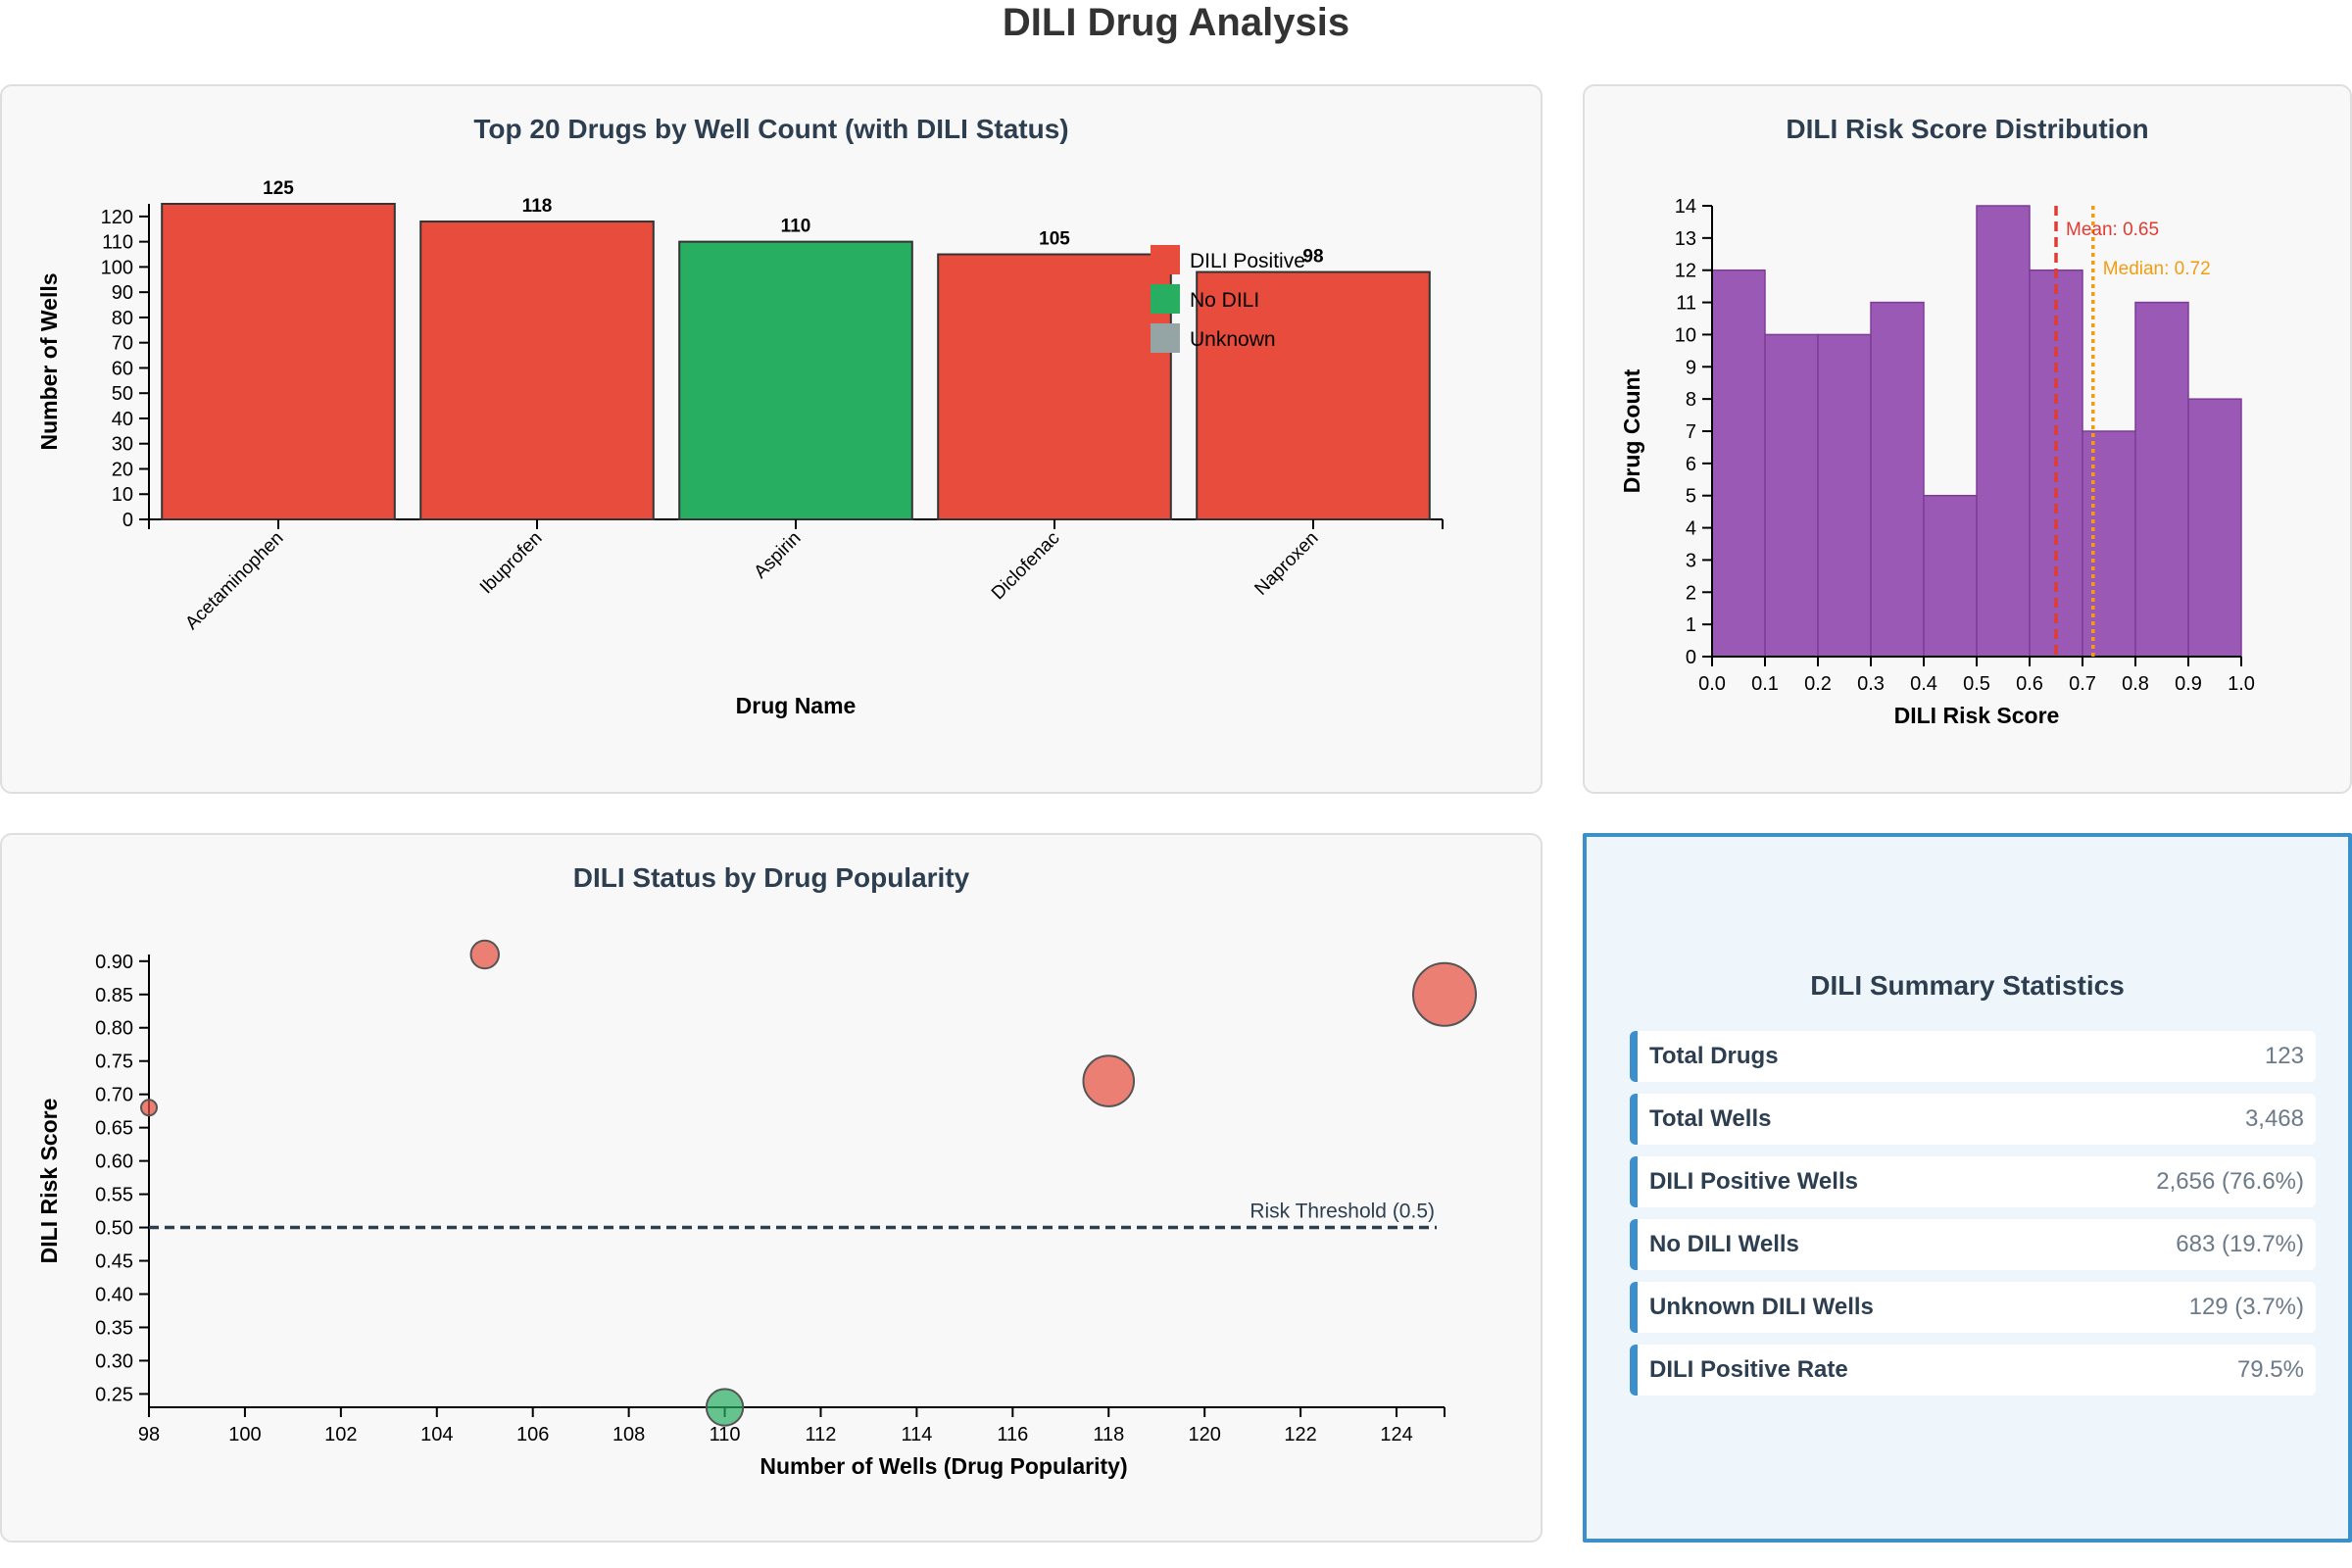 Image resolution: width=2352 pixels, height=1568 pixels. Describe the element at coordinates (2082, 684) in the screenshot. I see `x-tick-label: 0.7` at that location.